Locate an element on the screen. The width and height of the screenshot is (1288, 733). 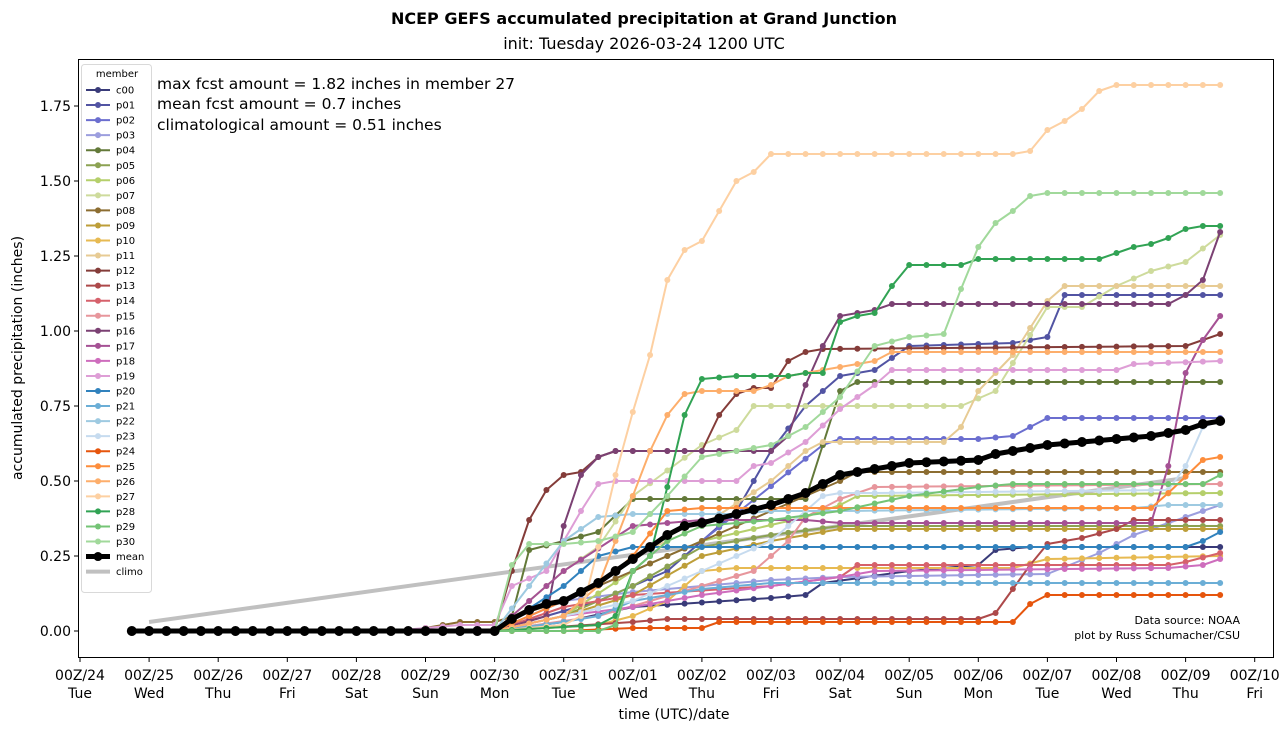
legend-item-p30: p30 is located at coordinates (110, 542).